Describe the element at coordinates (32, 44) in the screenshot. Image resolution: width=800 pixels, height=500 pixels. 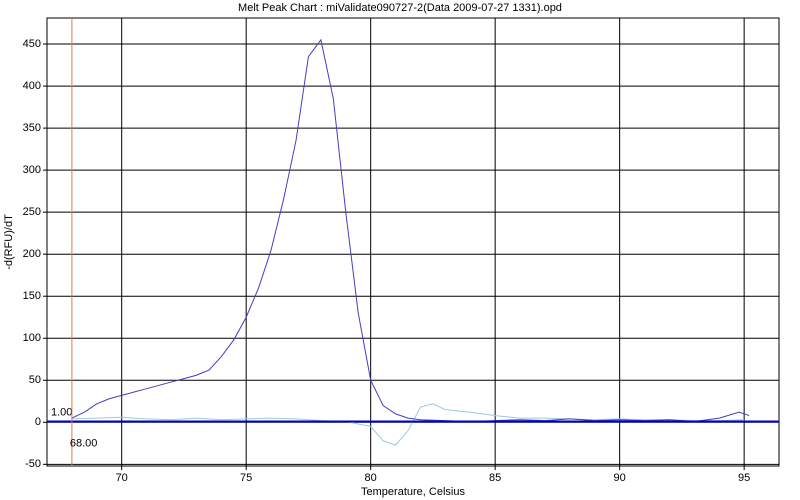
I see `y-tick-label: 450` at that location.